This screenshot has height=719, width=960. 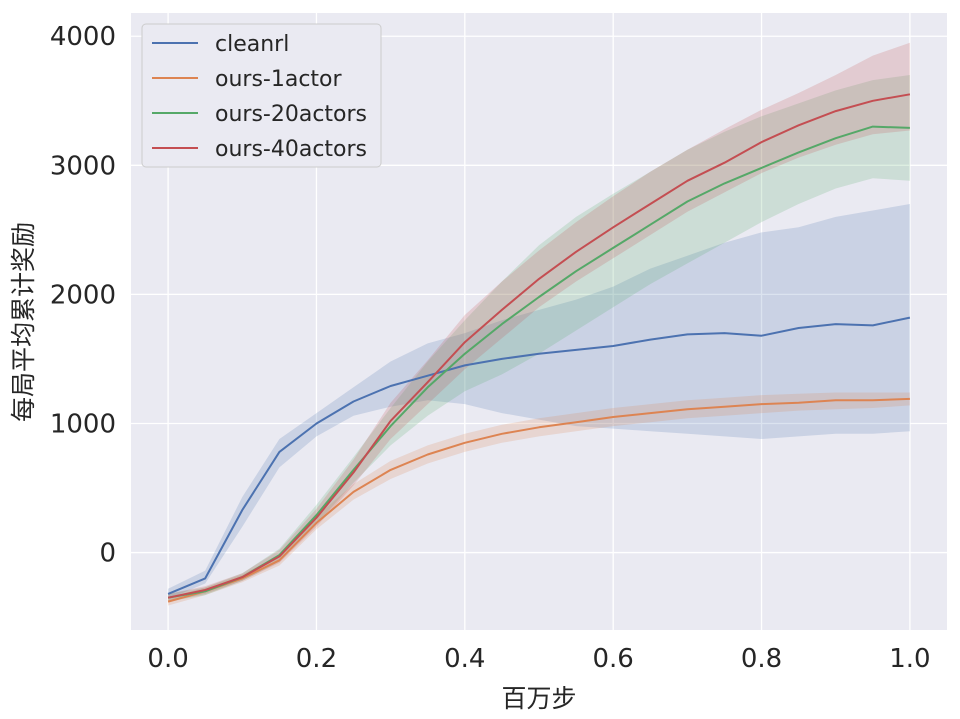 What do you see at coordinates (291, 114) in the screenshot?
I see `legend-label-ours-20actors: ours-20actors` at bounding box center [291, 114].